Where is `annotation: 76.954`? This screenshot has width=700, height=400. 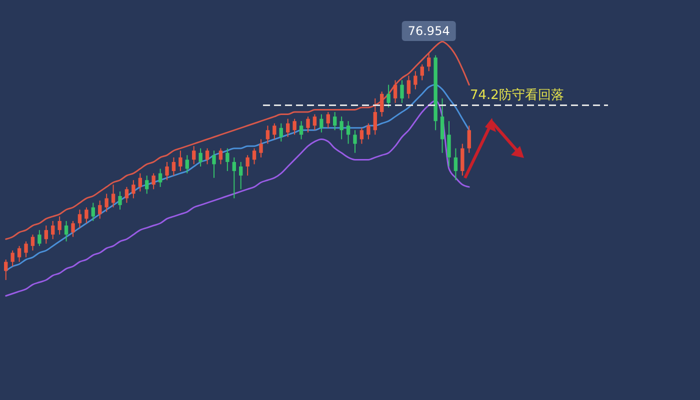
annotation: 76.954 is located at coordinates (429, 31).